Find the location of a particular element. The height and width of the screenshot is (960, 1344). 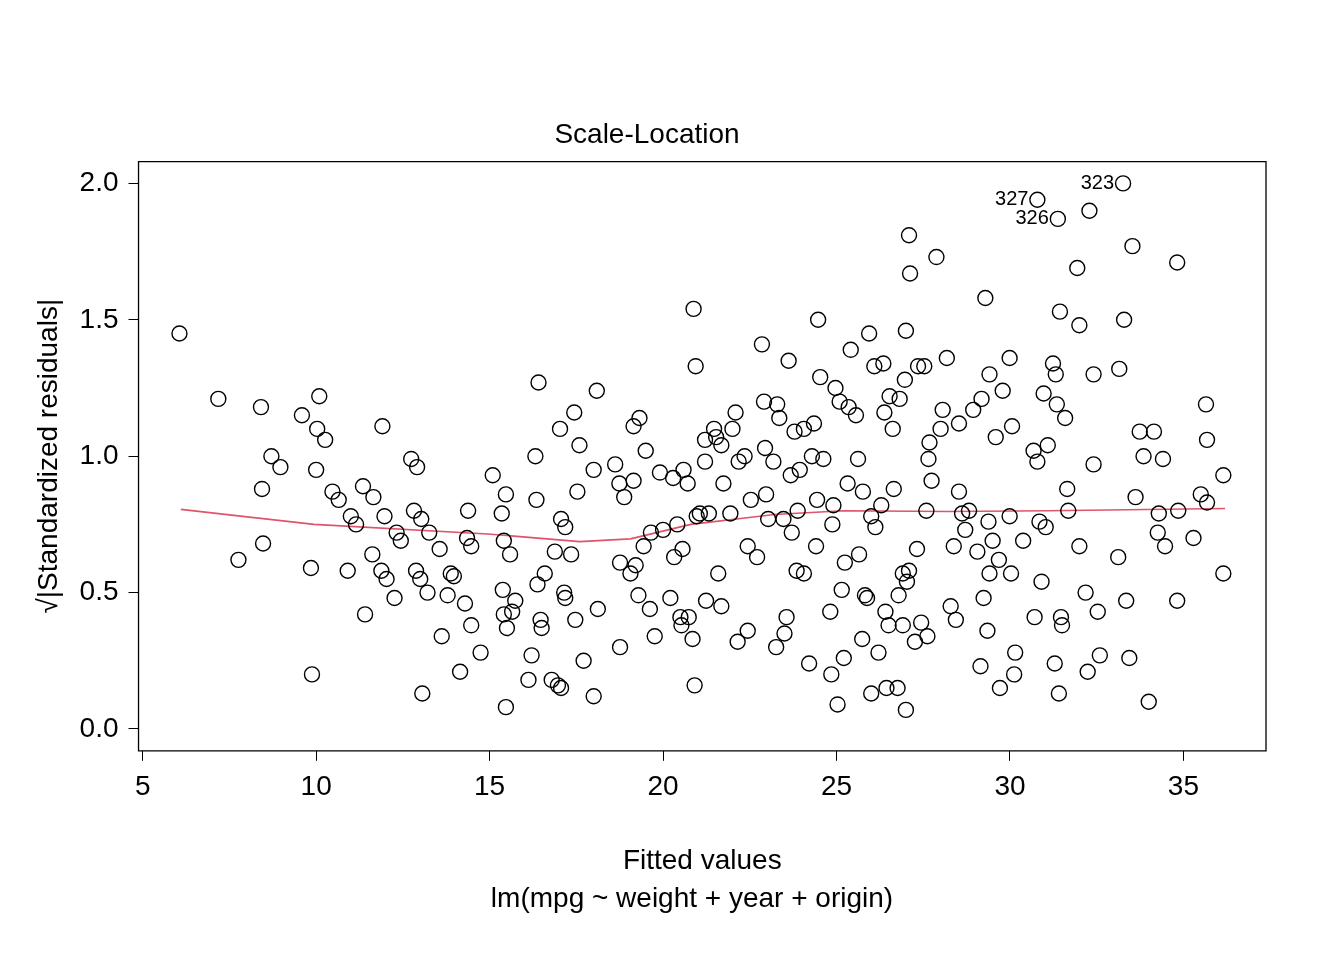

x-tick-label: 35 is located at coordinates (1183, 786).